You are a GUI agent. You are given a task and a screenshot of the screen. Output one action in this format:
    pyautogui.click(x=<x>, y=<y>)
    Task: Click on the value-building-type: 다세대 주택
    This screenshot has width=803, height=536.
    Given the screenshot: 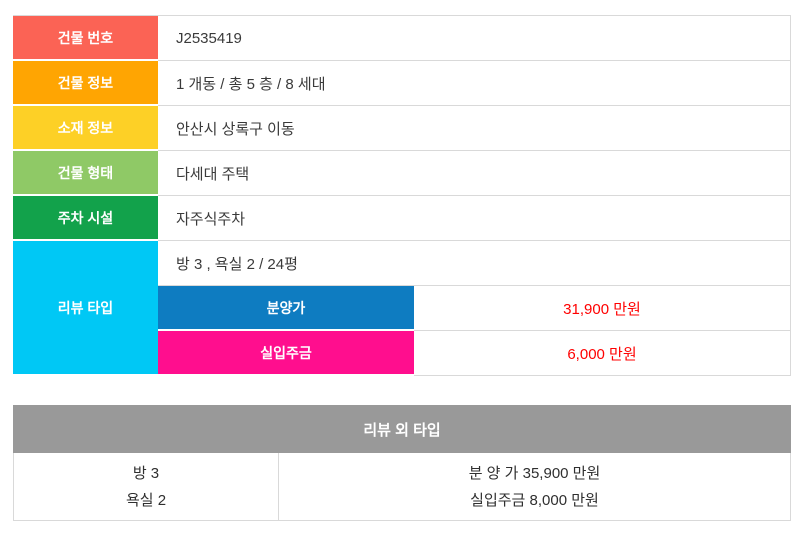 What is the action you would take?
    pyautogui.click(x=474, y=173)
    